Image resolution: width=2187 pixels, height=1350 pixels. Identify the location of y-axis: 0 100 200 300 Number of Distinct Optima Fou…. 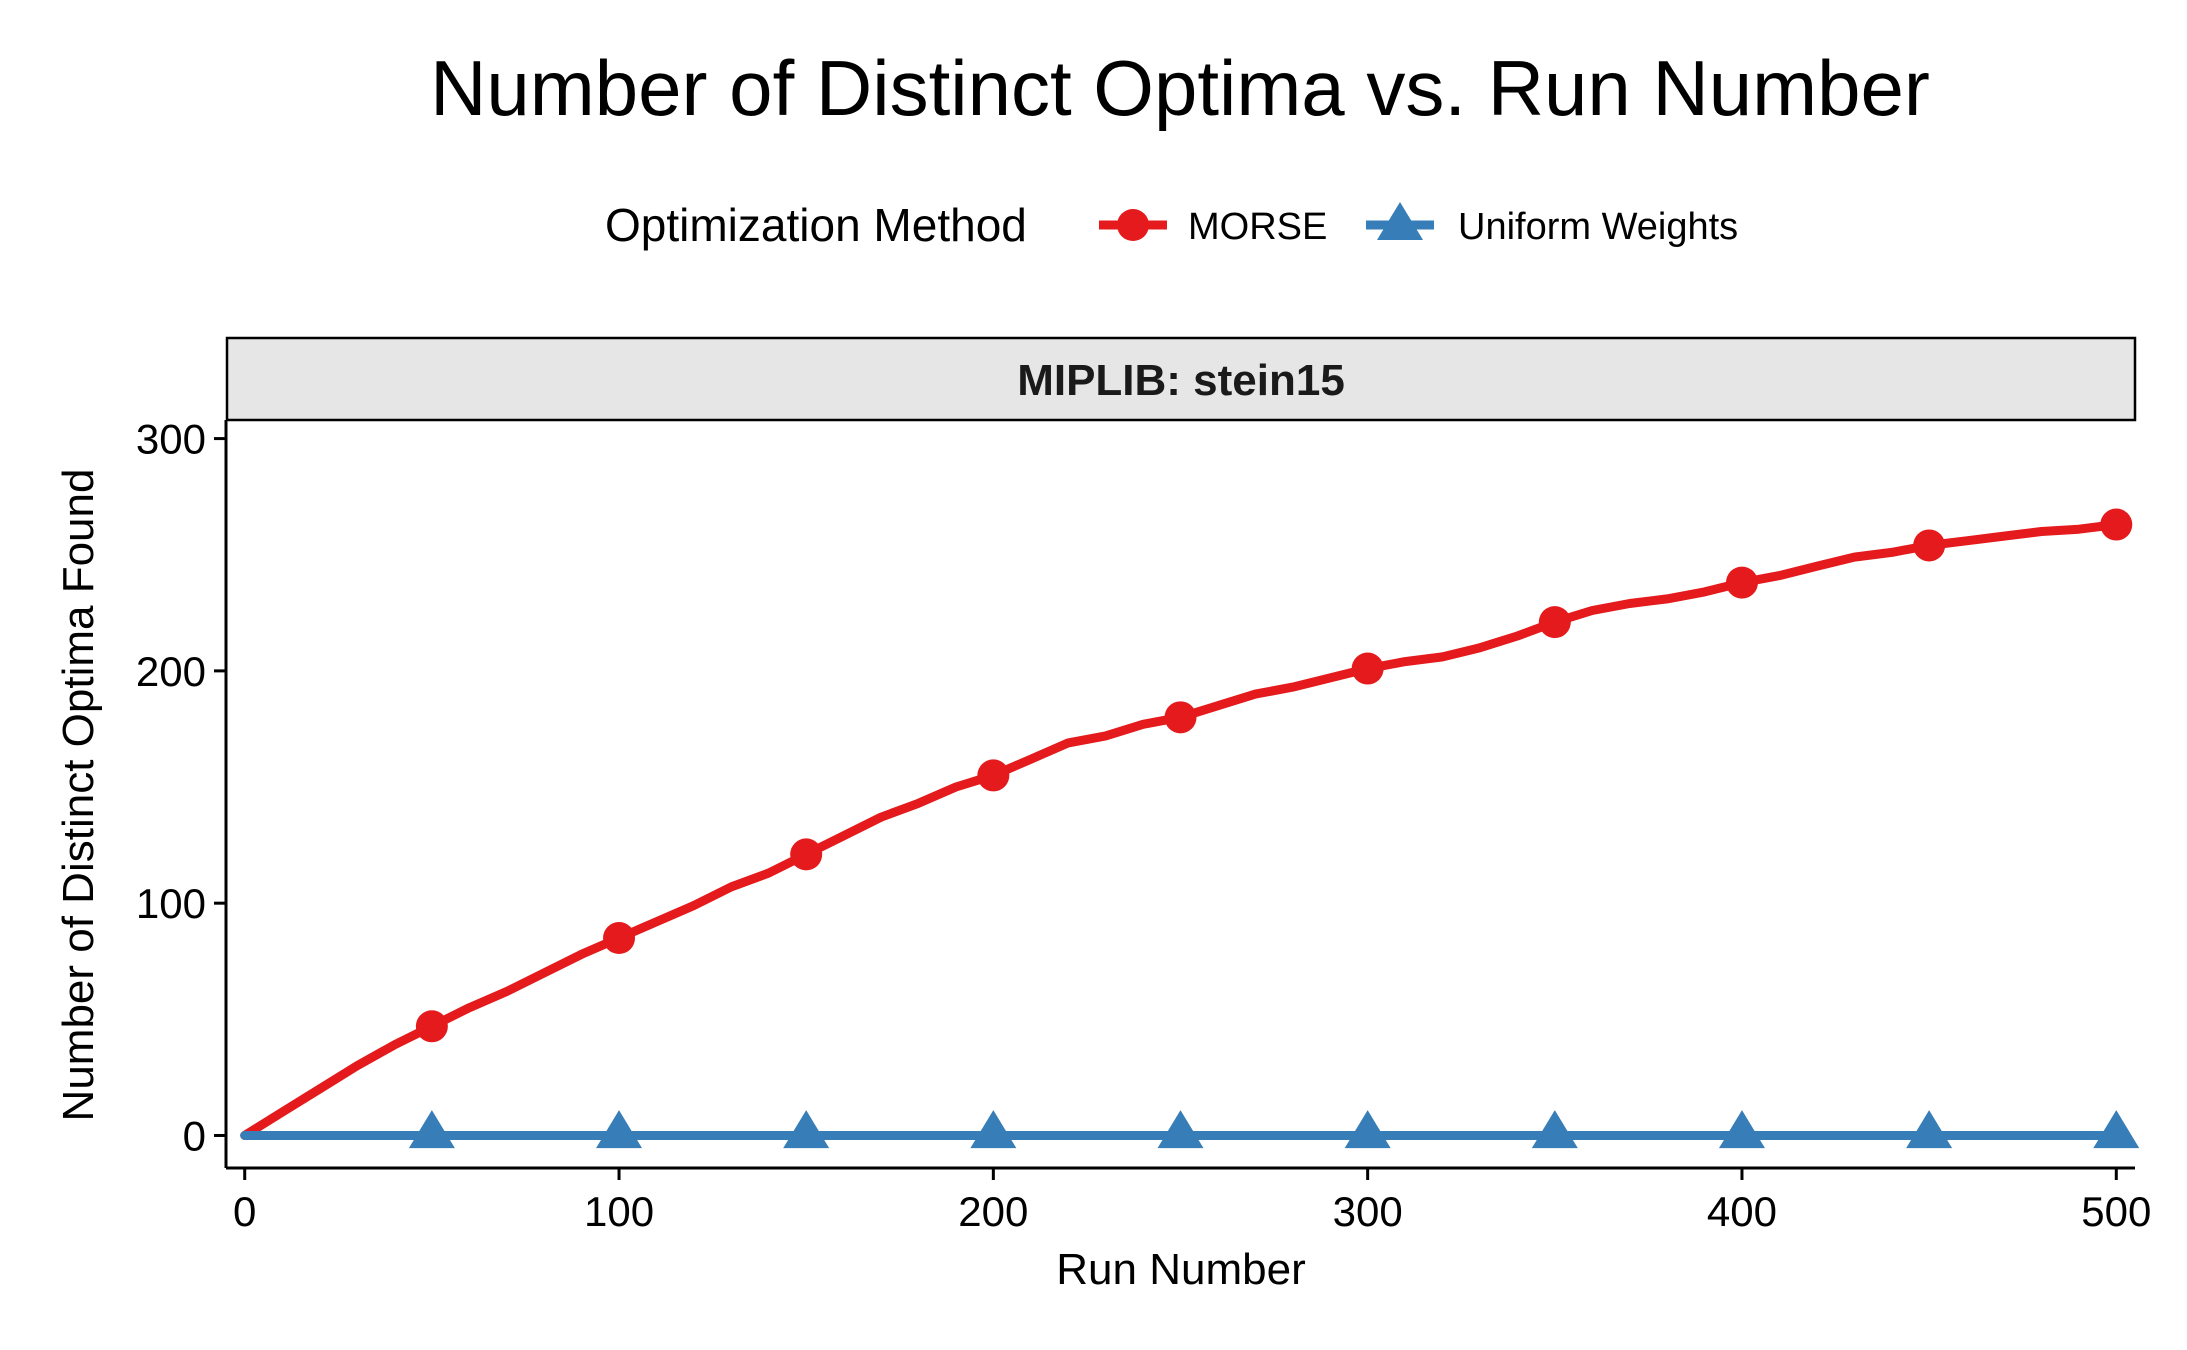
(141, 792).